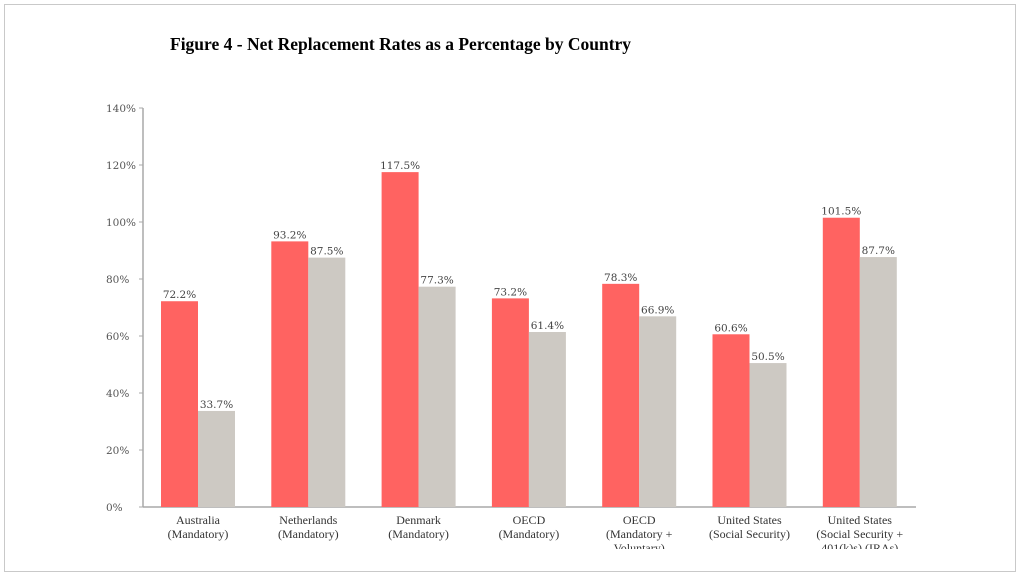 This screenshot has width=1020, height=577. I want to click on data-label: 60.6%, so click(730, 328).